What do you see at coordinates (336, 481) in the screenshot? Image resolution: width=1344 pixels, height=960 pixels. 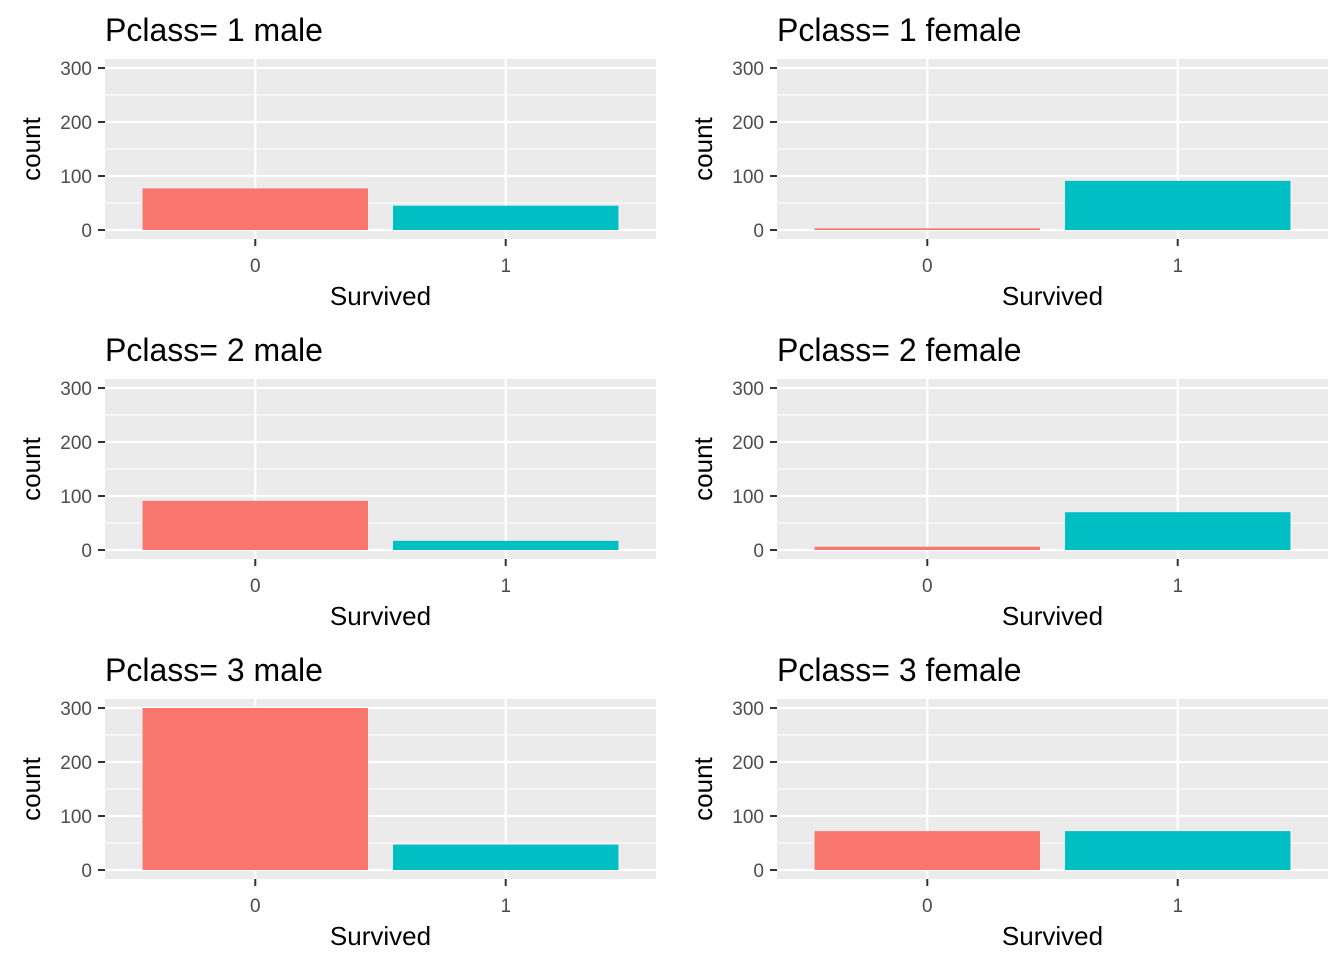 I see `facet-panel-3: Pclass= 2 male 0 100 200 300 0 1 Survived count` at bounding box center [336, 481].